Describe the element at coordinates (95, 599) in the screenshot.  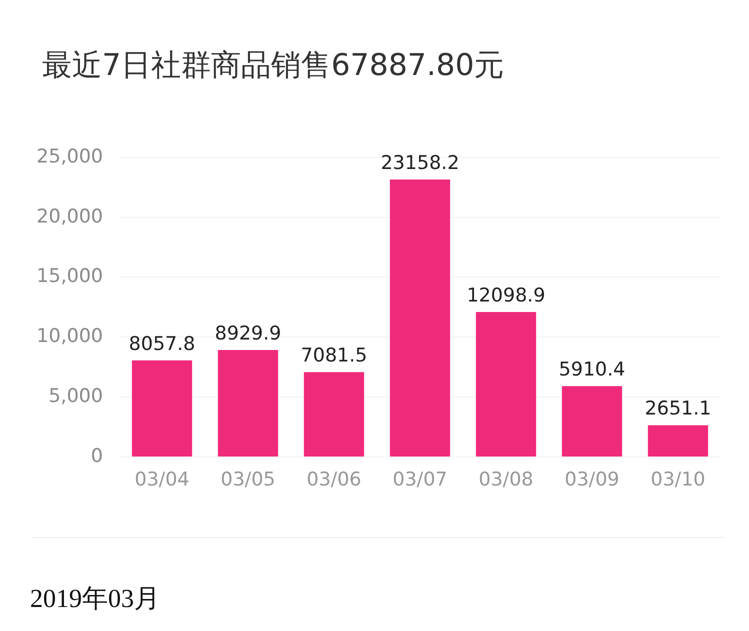
I see `text: 2019年03月` at that location.